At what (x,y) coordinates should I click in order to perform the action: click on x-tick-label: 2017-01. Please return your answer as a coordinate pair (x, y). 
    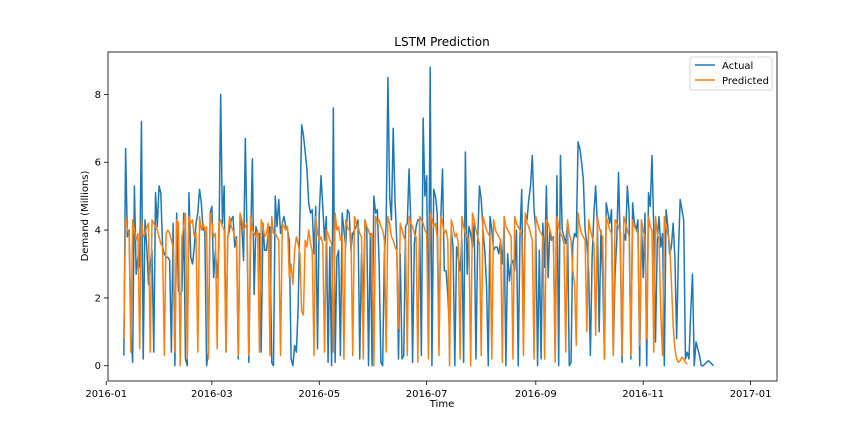
    Looking at the image, I should click on (751, 394).